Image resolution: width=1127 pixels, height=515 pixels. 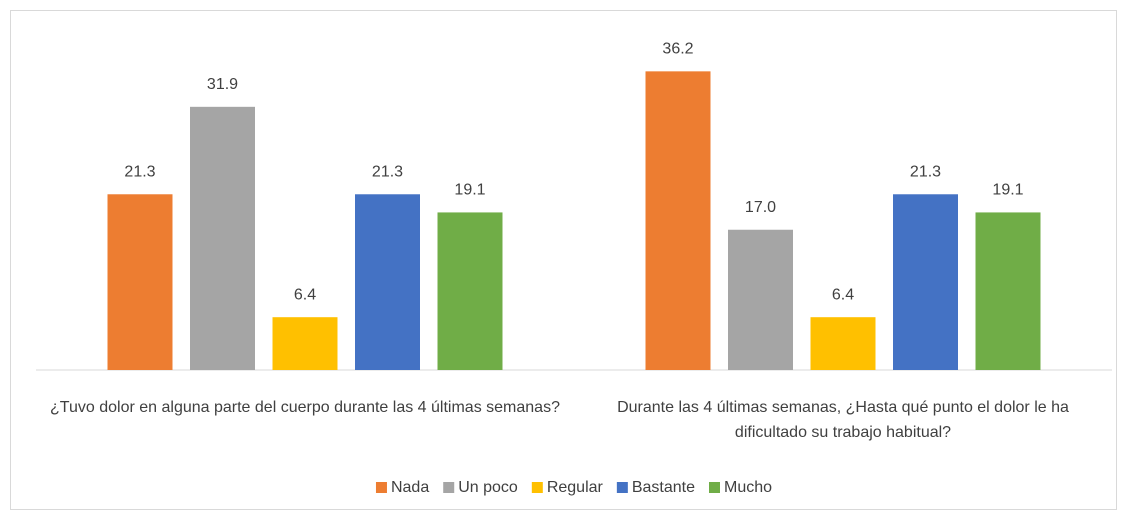 I want to click on value-label: 17.0, so click(x=760, y=207).